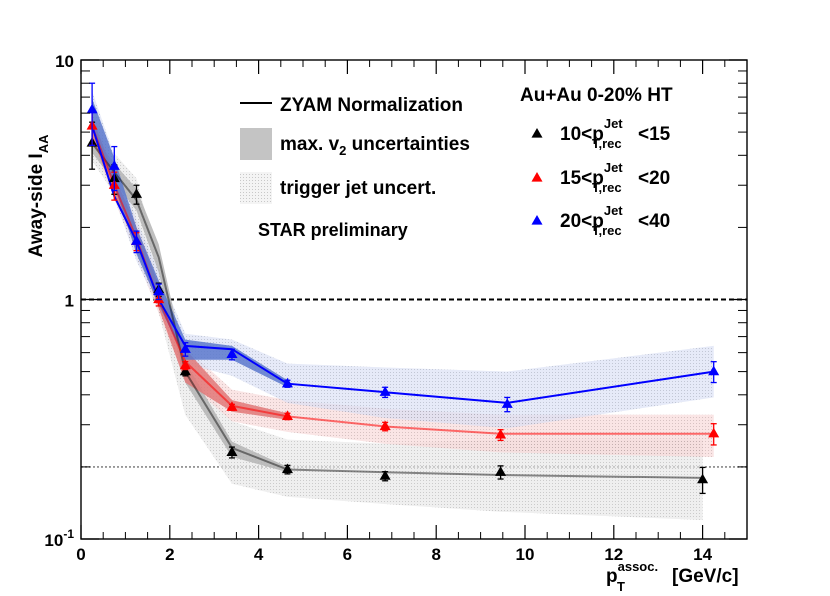 The height and width of the screenshot is (596, 830). I want to click on legend-zyam-label: ZYAM Normalization, so click(371, 105).